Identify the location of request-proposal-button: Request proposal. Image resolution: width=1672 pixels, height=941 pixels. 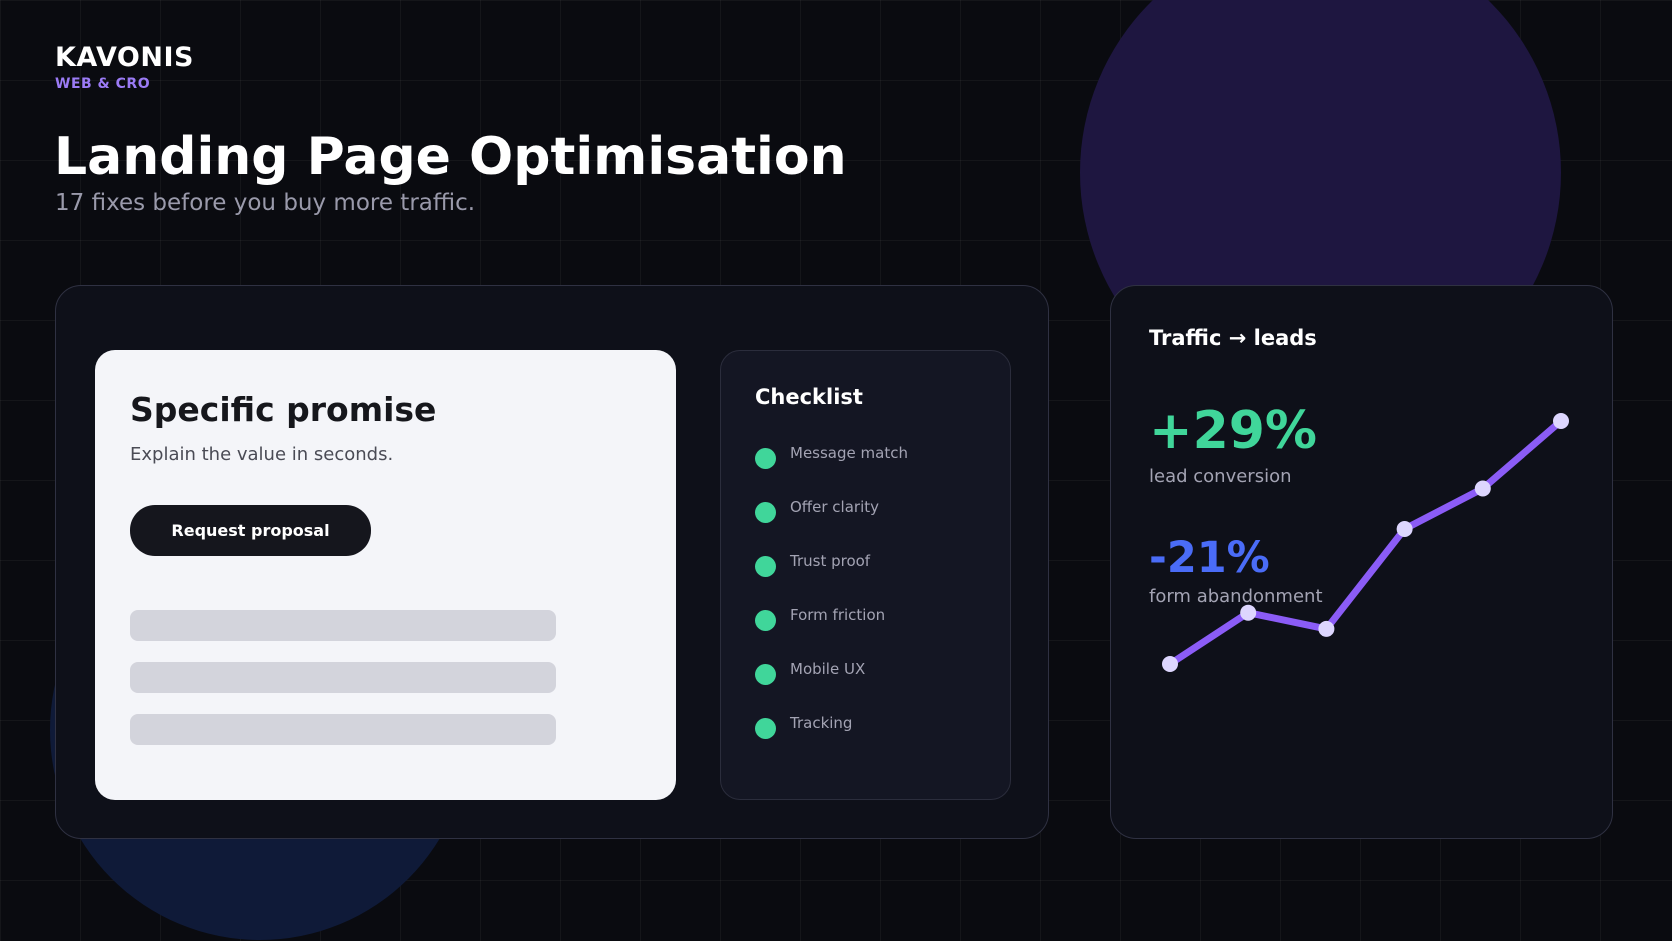
(250, 530).